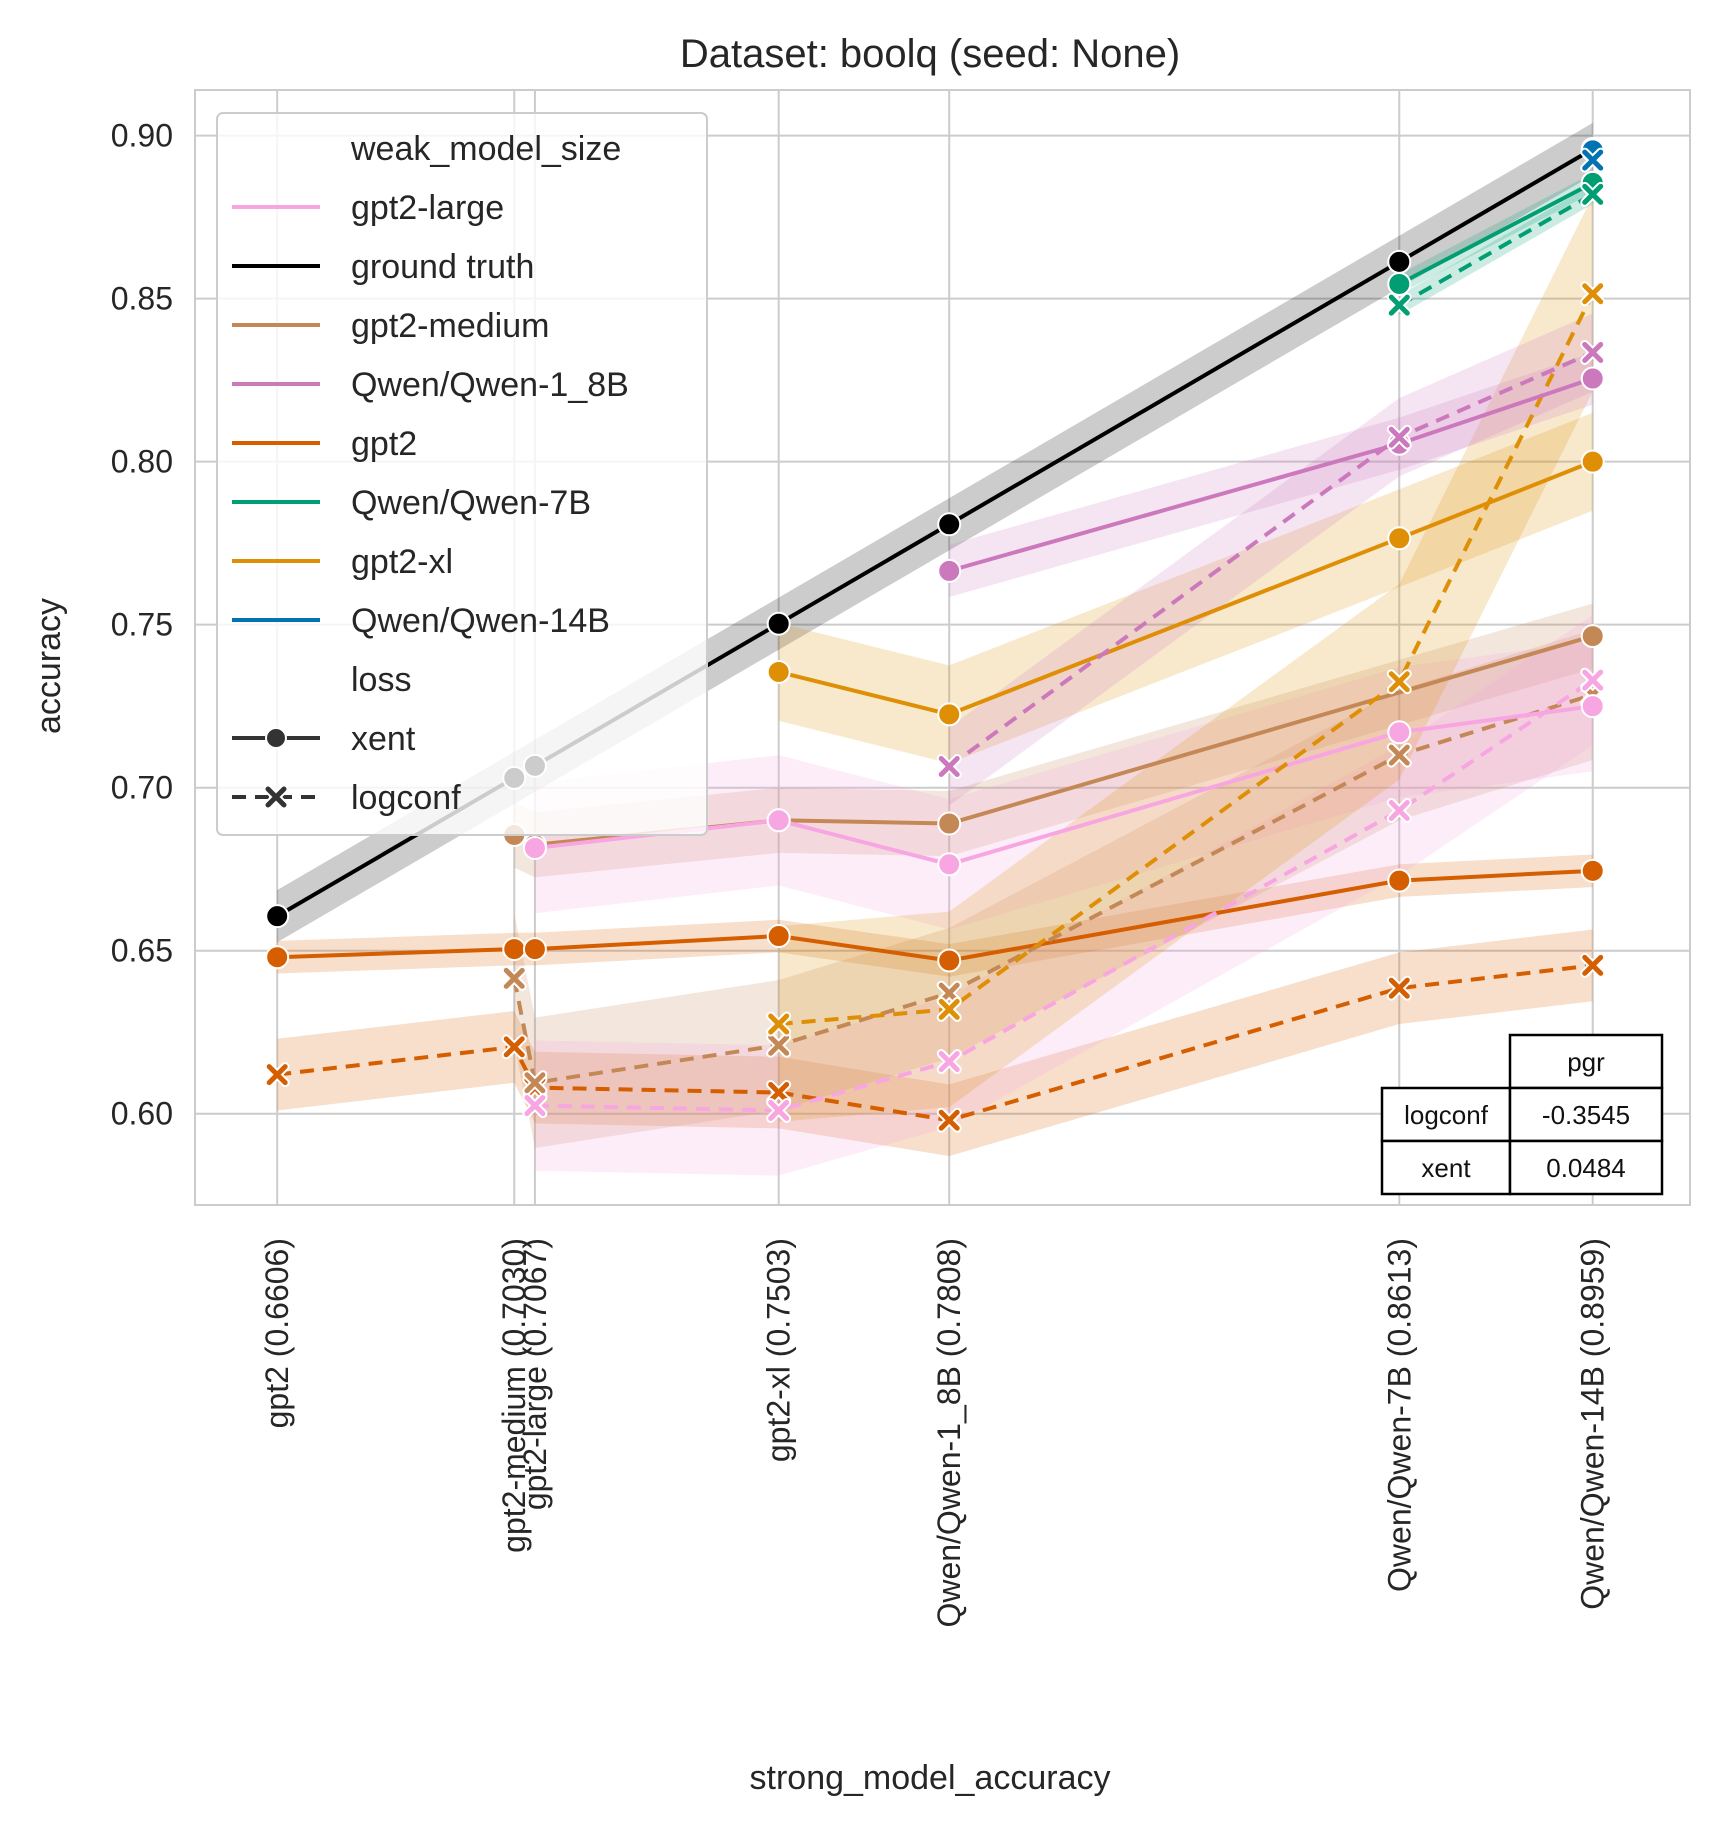  I want to click on legend-label: Qwen/Qwen-7B, so click(471, 503).